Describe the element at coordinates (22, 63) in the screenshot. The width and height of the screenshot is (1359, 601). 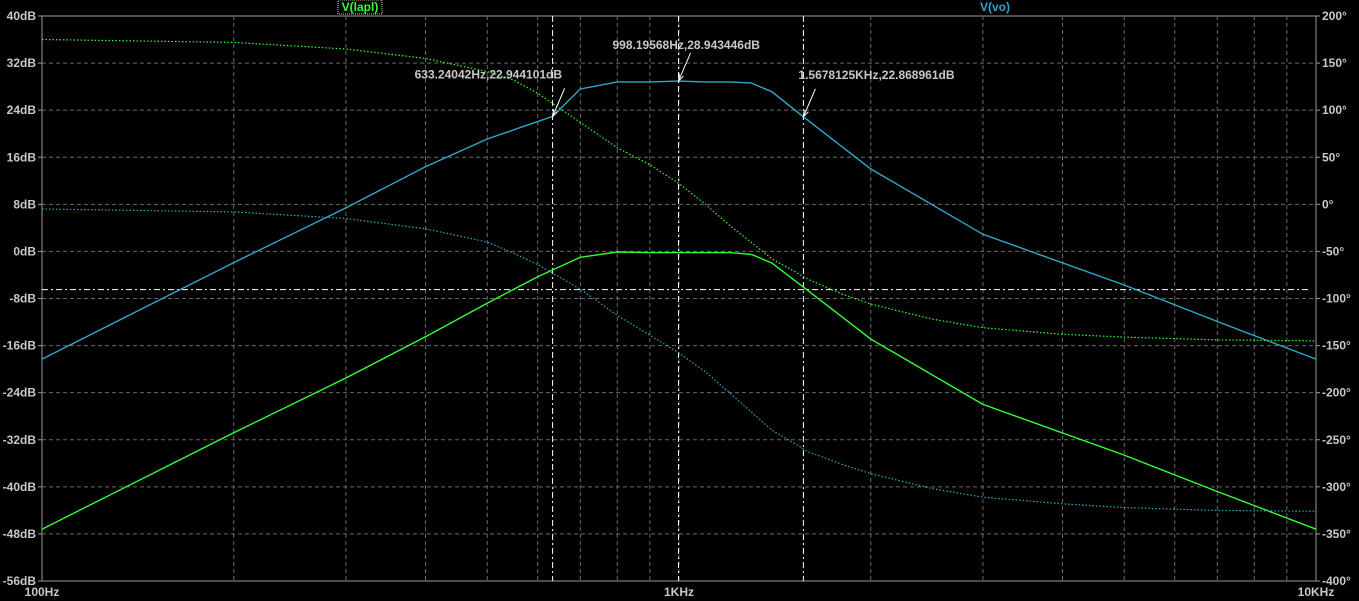
I see `y-left-tick-label: 32dB` at that location.